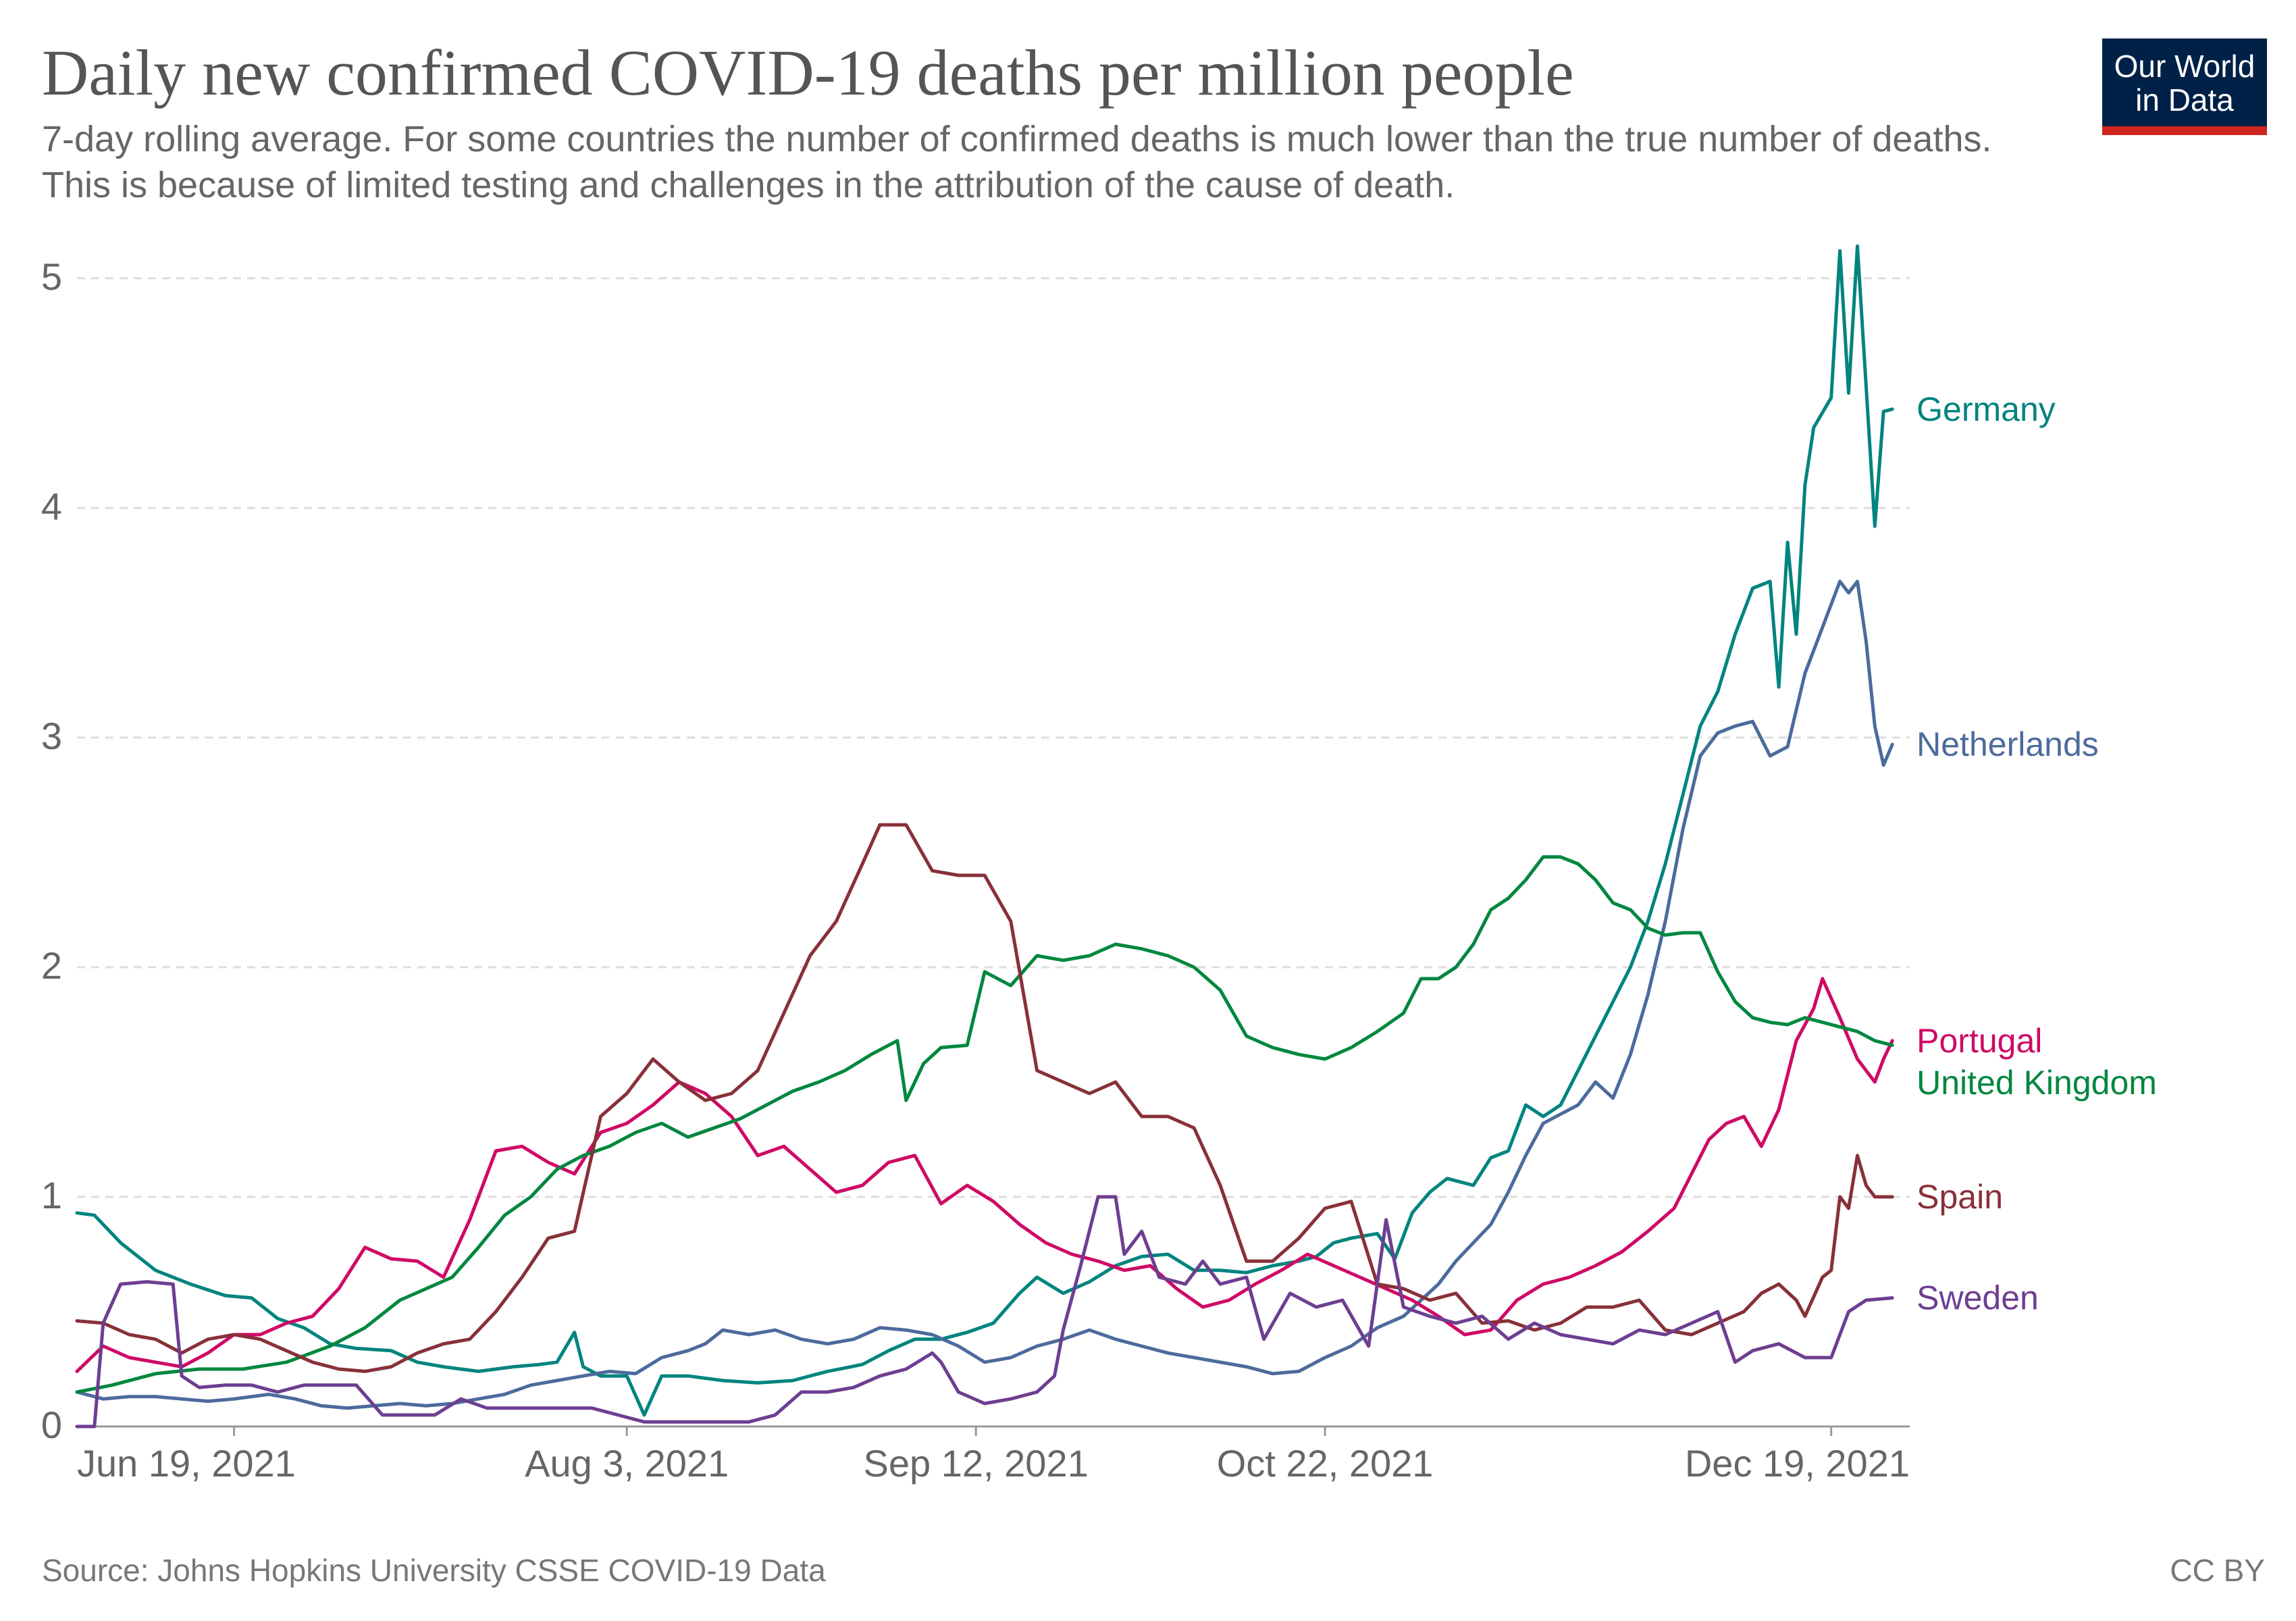 The image size is (2296, 1621). What do you see at coordinates (1977, 1298) in the screenshot?
I see `series-label-sweden: Sweden` at bounding box center [1977, 1298].